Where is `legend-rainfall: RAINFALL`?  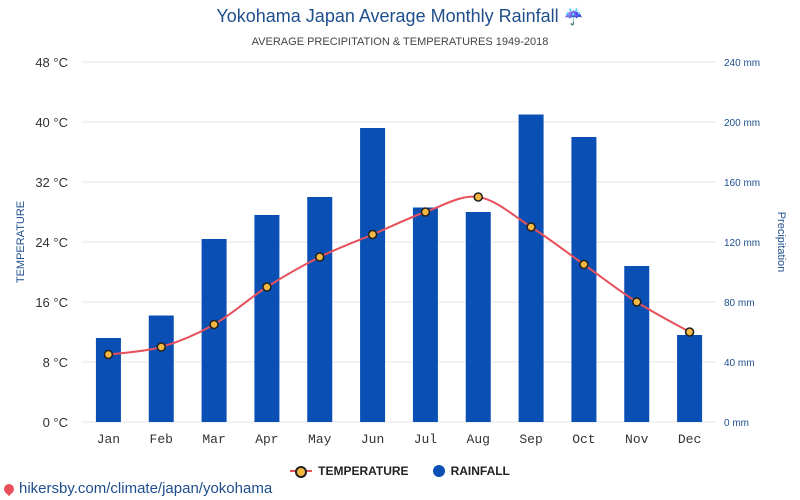 legend-rainfall: RAINFALL is located at coordinates (471, 471).